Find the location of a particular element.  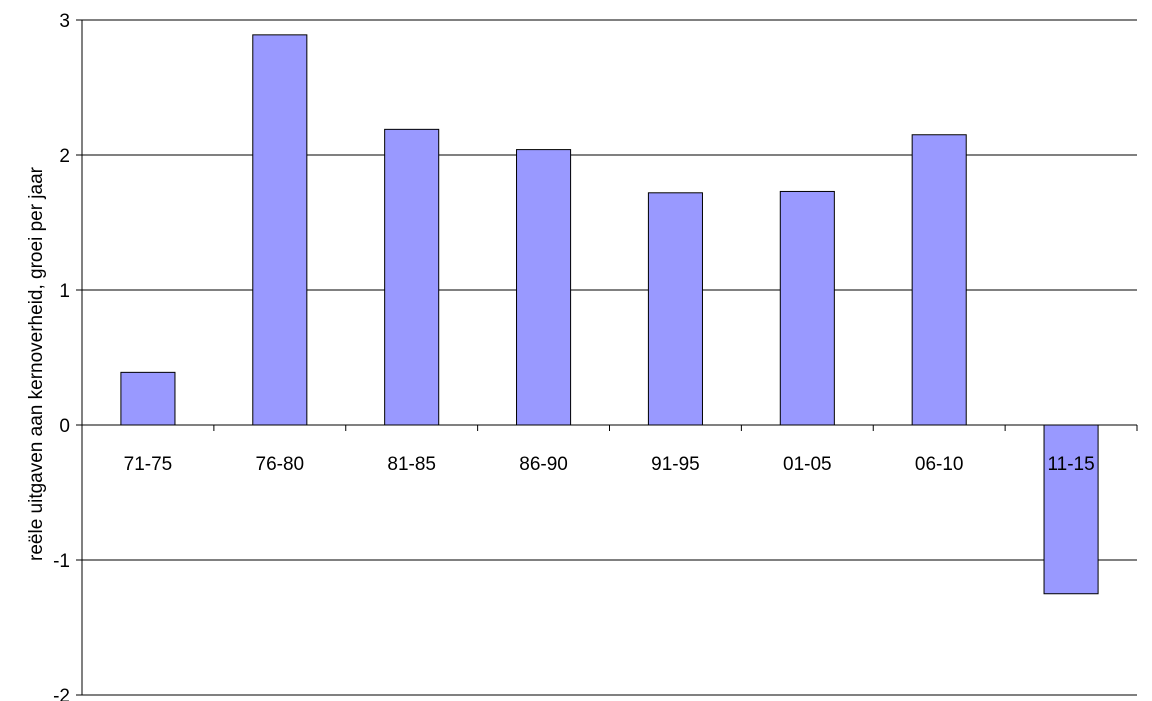

y-tick-label-2: 0 is located at coordinates (64, 426).